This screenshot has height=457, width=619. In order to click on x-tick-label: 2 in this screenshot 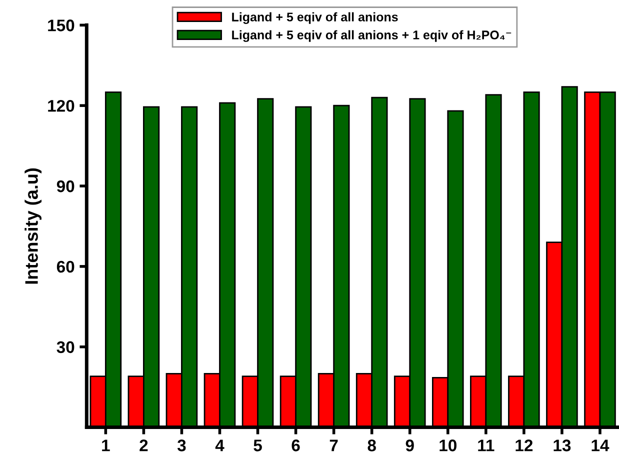, I will do `click(144, 446)`.